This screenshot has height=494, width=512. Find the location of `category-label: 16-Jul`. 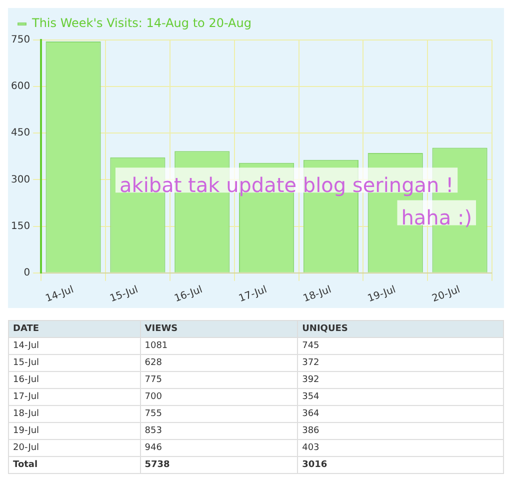

category-label: 16-Jul is located at coordinates (74, 380).